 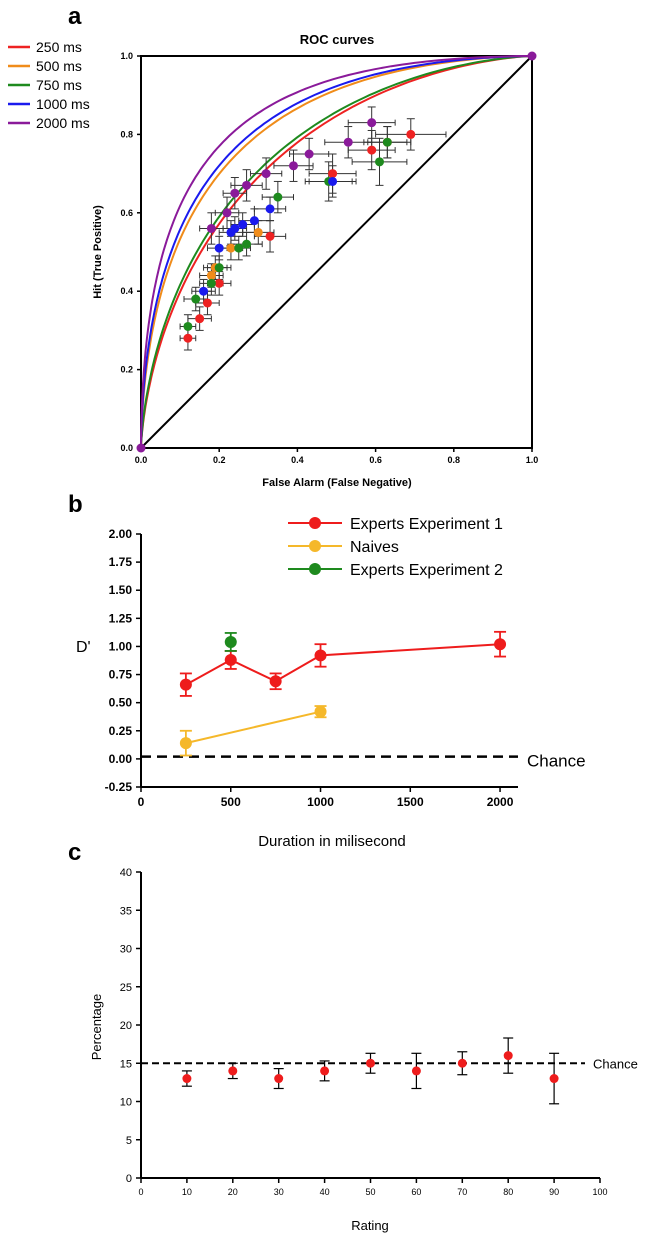 What do you see at coordinates (532, 460) in the screenshot?
I see `roc-x-tick-label: 1.0` at bounding box center [532, 460].